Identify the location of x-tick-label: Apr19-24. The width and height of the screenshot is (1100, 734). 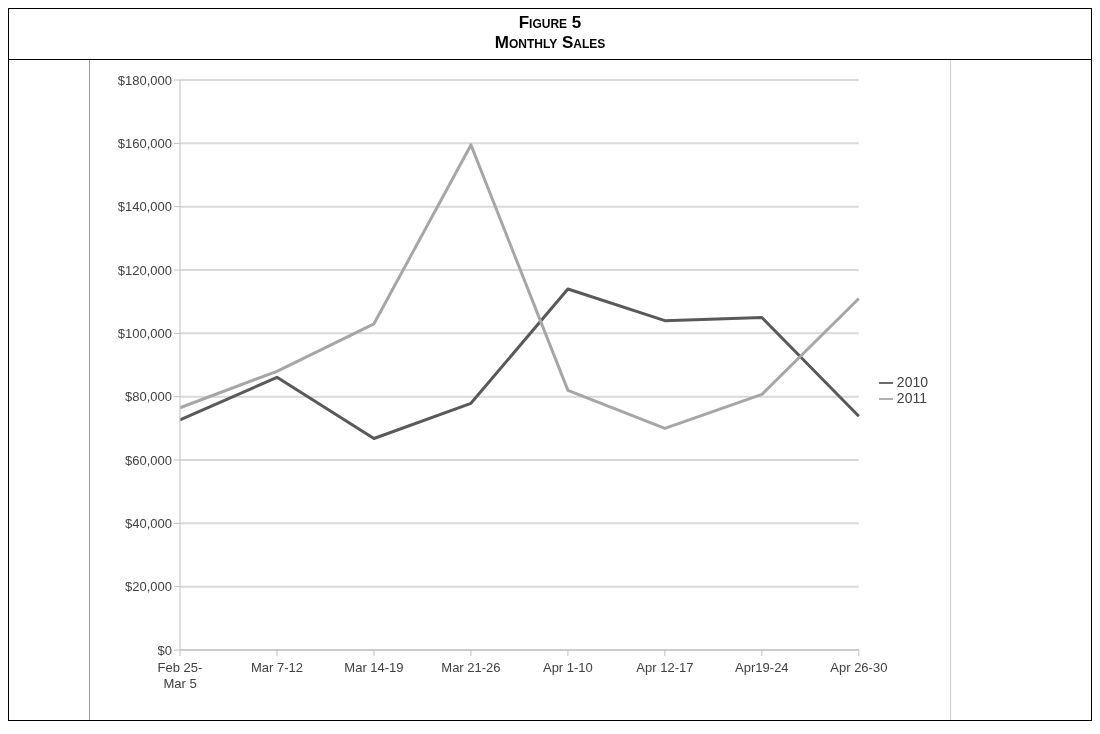
(762, 667).